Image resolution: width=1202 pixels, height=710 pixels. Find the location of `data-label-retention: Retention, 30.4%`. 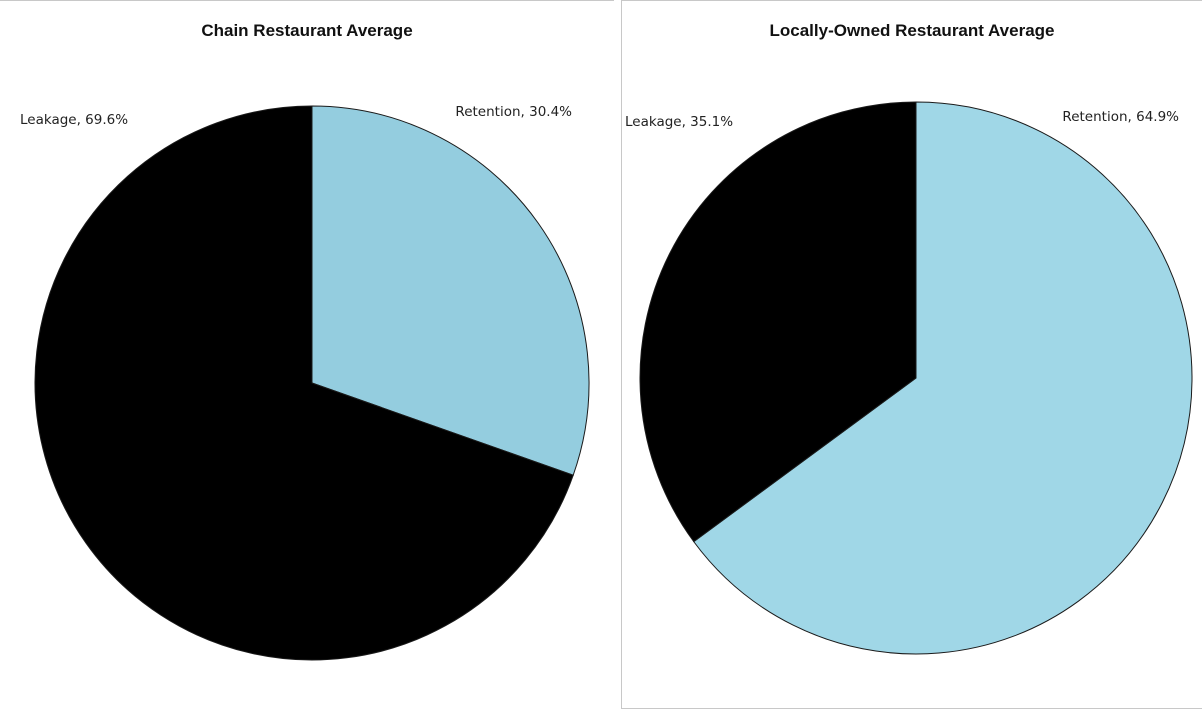

data-label-retention: Retention, 30.4% is located at coordinates (513, 112).